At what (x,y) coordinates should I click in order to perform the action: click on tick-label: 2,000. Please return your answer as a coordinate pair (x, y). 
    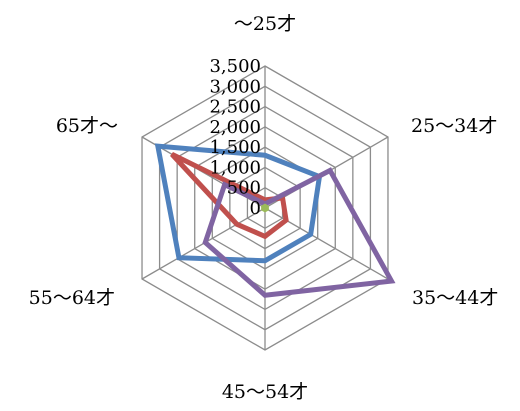
    Looking at the image, I should click on (235, 127).